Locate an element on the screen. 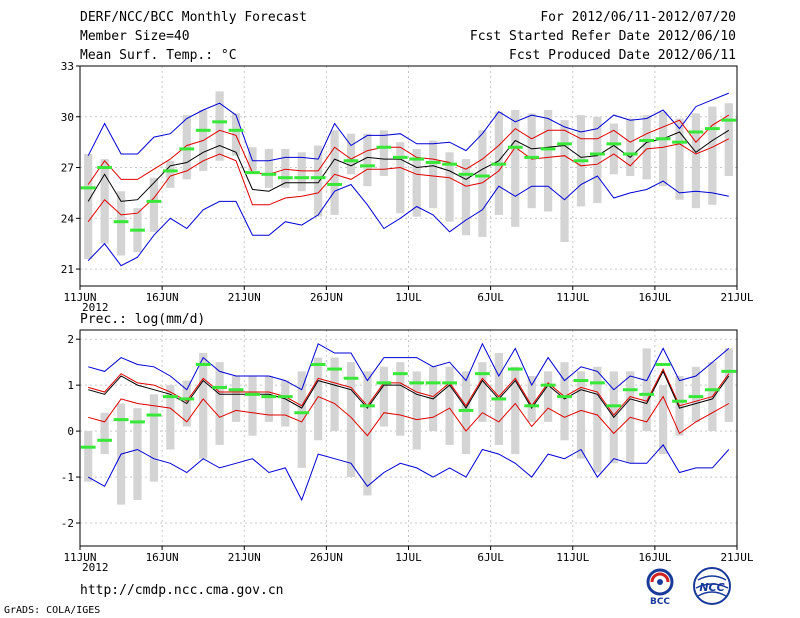 Image resolution: width=800 pixels, height=618 pixels. lower-red-line is located at coordinates (408, 180).